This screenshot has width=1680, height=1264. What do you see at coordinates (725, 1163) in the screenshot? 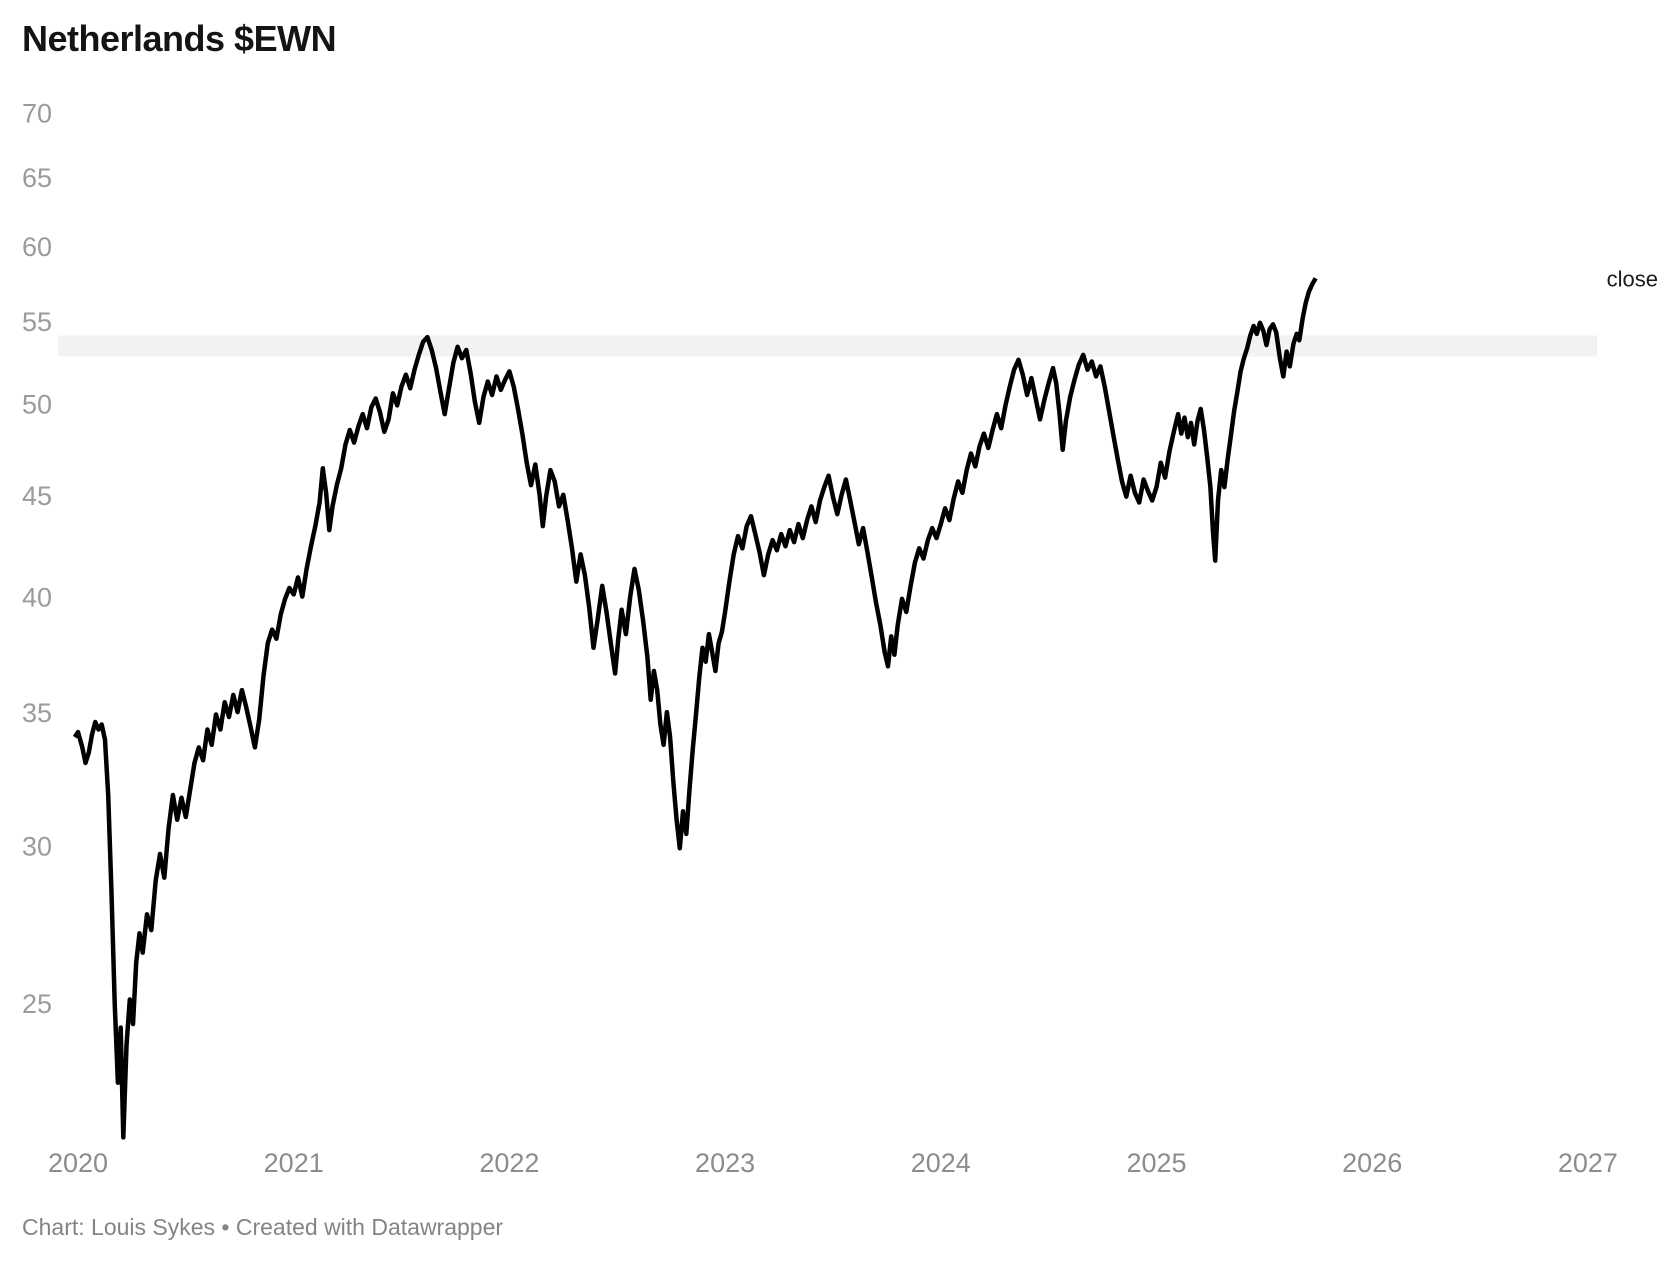
I see `x-tick-label: 2023` at bounding box center [725, 1163].